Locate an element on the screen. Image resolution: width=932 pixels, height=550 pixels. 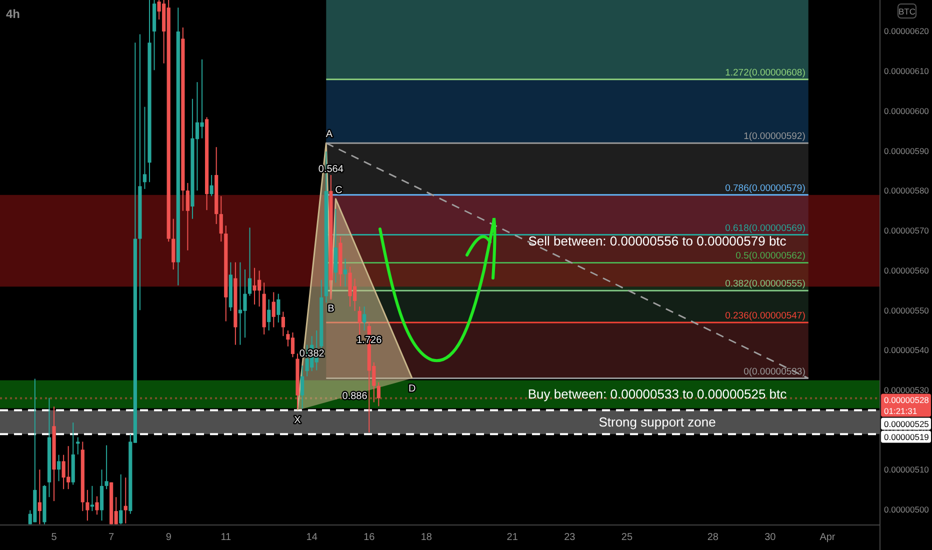
x-tick-label: 5 is located at coordinates (54, 538).